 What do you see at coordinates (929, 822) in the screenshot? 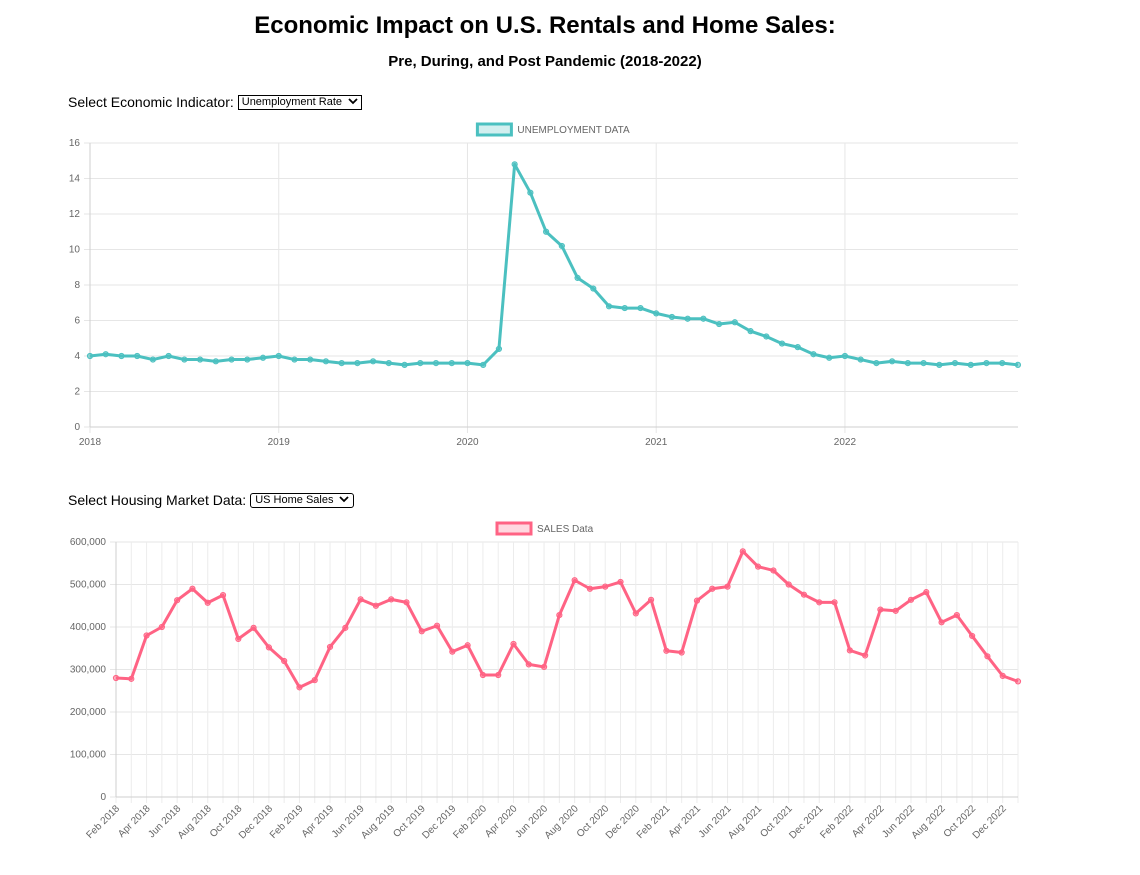
I see `x-tick-label: Aug 2022` at bounding box center [929, 822].